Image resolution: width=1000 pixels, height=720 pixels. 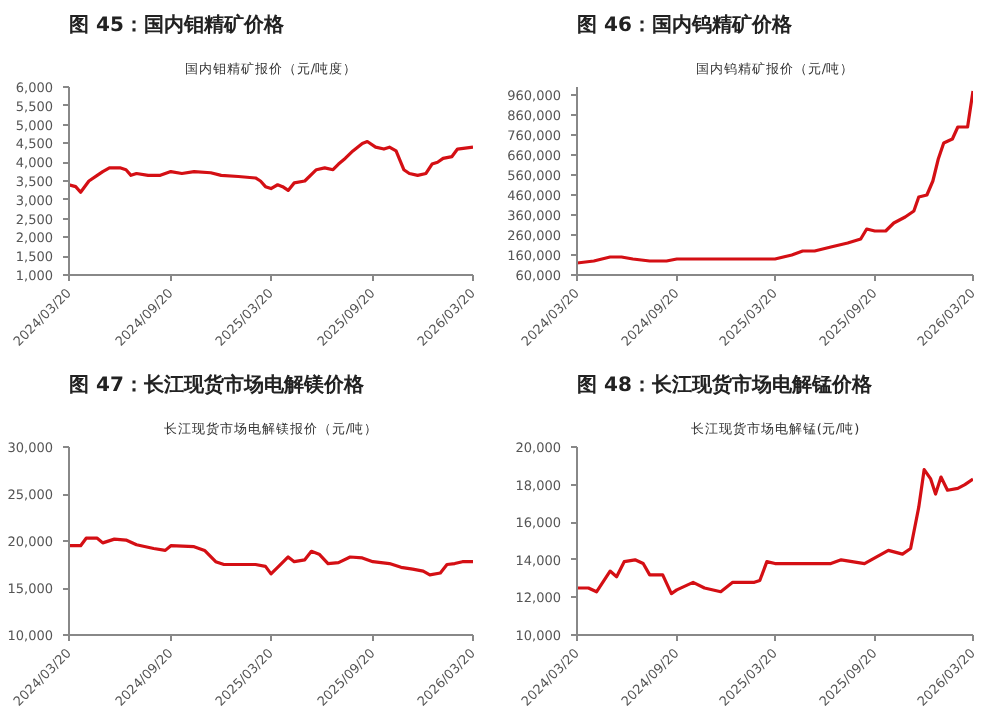 What do you see at coordinates (177, 25) in the screenshot?
I see `chart-title: 图 45：国内钼精矿价格` at bounding box center [177, 25].